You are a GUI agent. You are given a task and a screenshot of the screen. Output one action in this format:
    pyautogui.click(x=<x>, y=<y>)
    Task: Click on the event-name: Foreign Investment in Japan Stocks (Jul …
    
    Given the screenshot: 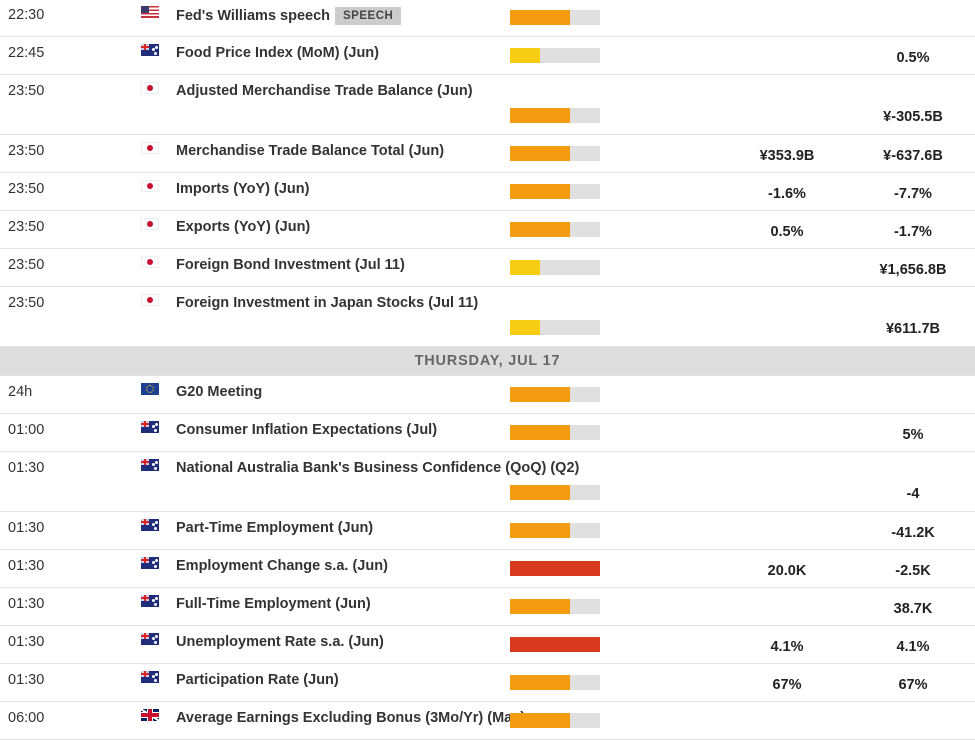 What is the action you would take?
    pyautogui.click(x=327, y=303)
    